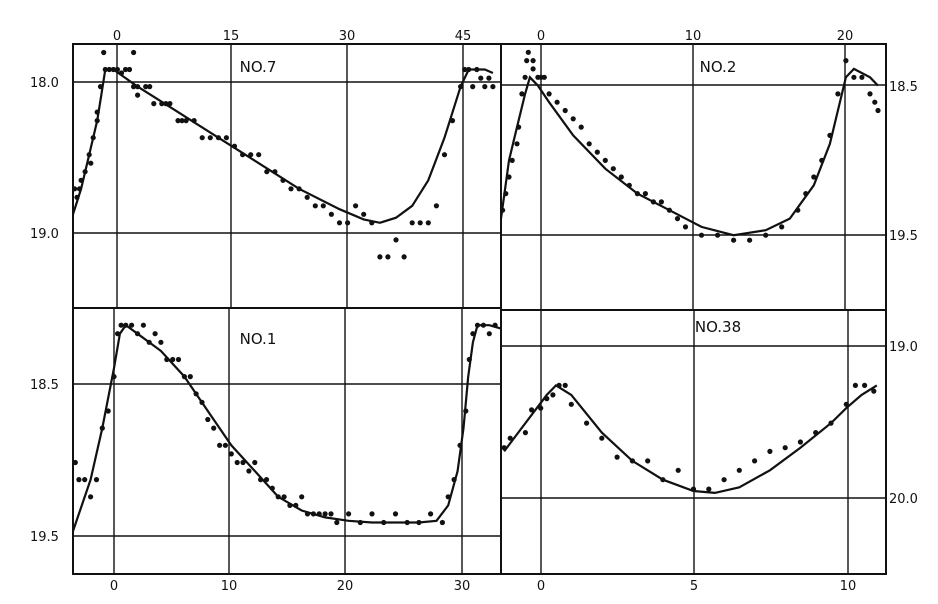 The image size is (938, 604). Describe the element at coordinates (718, 327) in the screenshot. I see `panel-title-no38: NO.38` at that location.